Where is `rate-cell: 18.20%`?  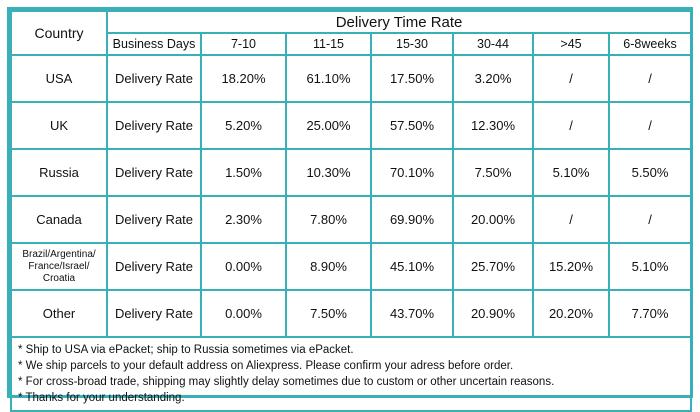
rate-cell: 18.20% is located at coordinates (243, 78).